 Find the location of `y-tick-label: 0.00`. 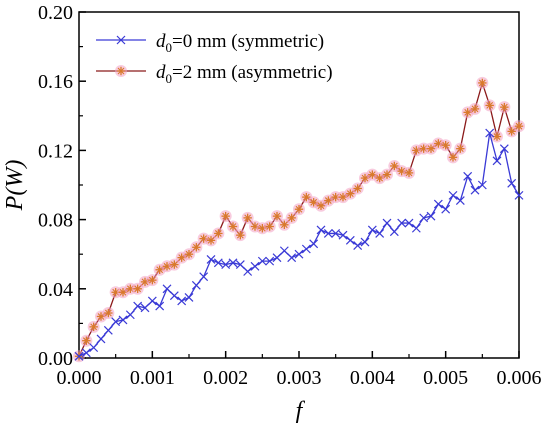

y-tick-label: 0.00 is located at coordinates (55, 359).